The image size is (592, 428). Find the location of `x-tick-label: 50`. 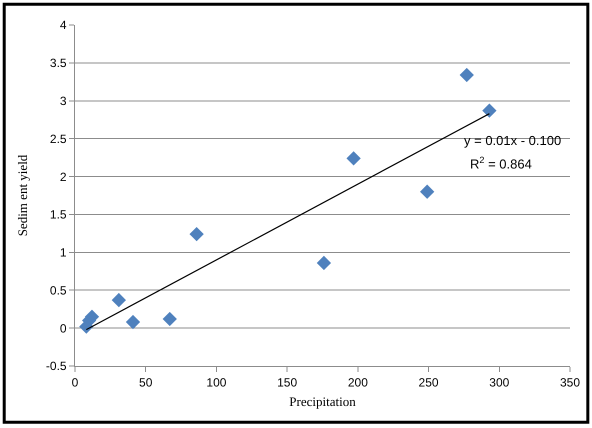

x-tick-label: 50 is located at coordinates (146, 382).